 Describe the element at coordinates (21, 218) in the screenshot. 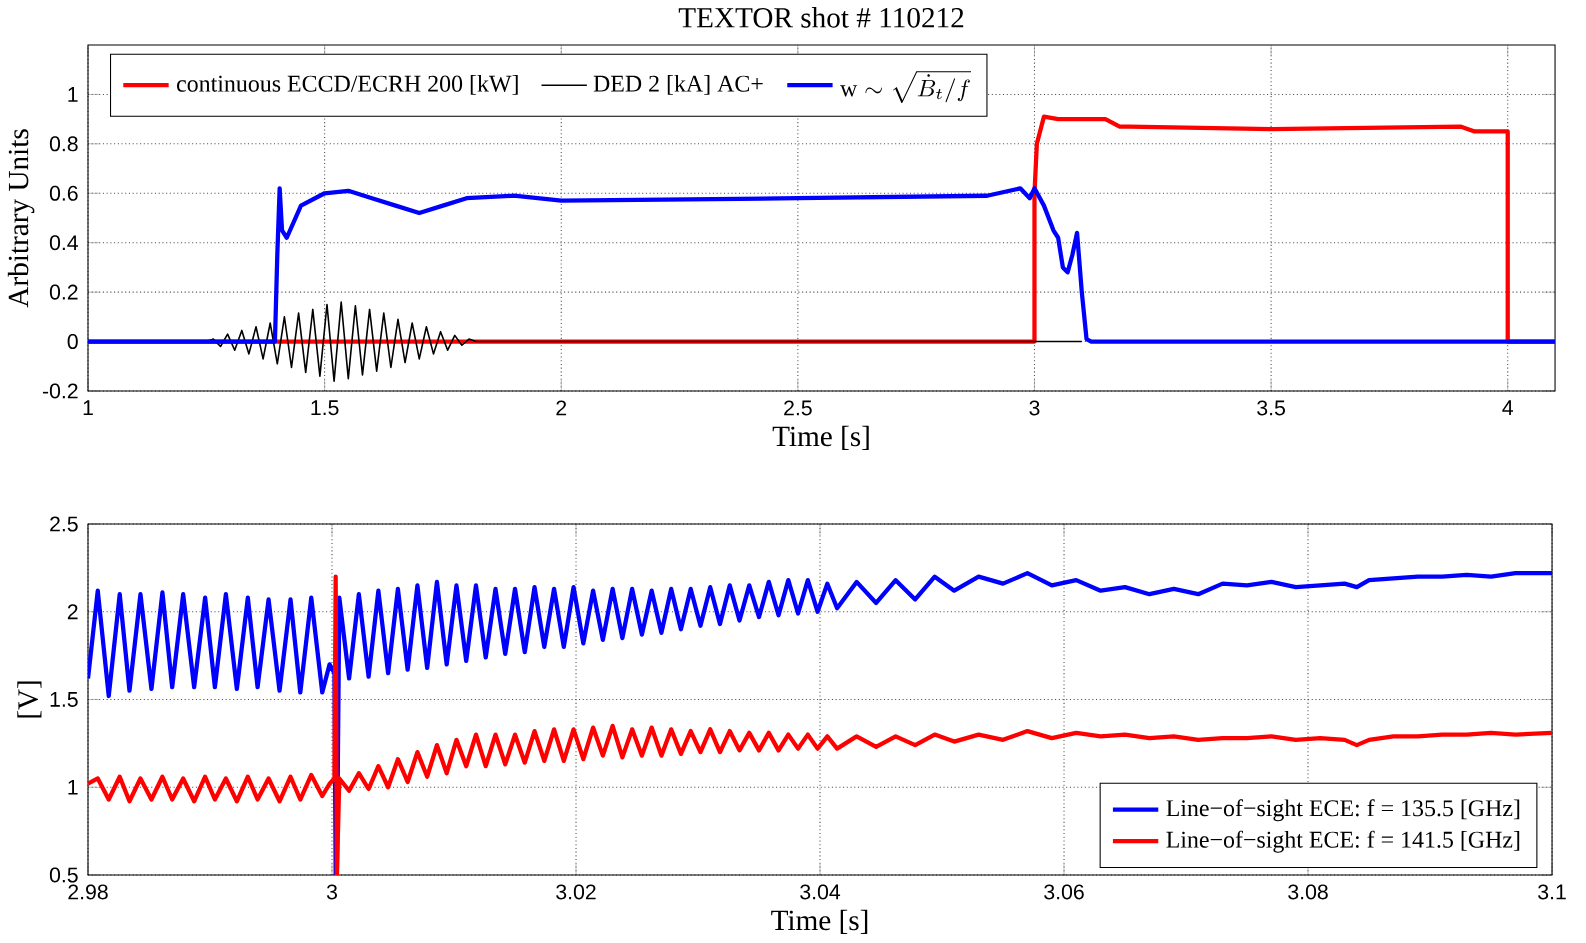

I see `y-axis-title: Arbitrary Units` at that location.